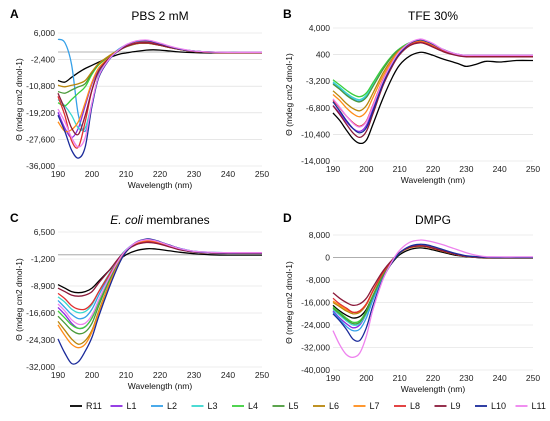 Image resolution: width=550 pixels, height=421 pixels. What do you see at coordinates (43, 286) in the screenshot?
I see `y-tick-label: -8,900` at bounding box center [43, 286].